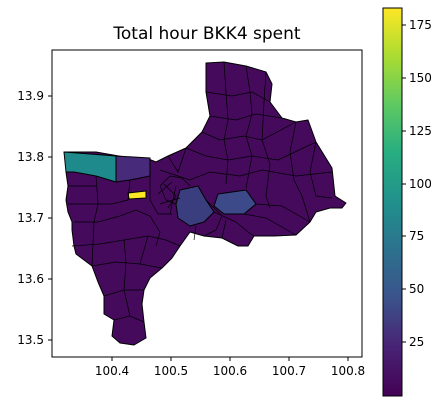 The width and height of the screenshot is (445, 409). Describe the element at coordinates (420, 131) in the screenshot. I see `colorbar-tick-label: 125` at that location.